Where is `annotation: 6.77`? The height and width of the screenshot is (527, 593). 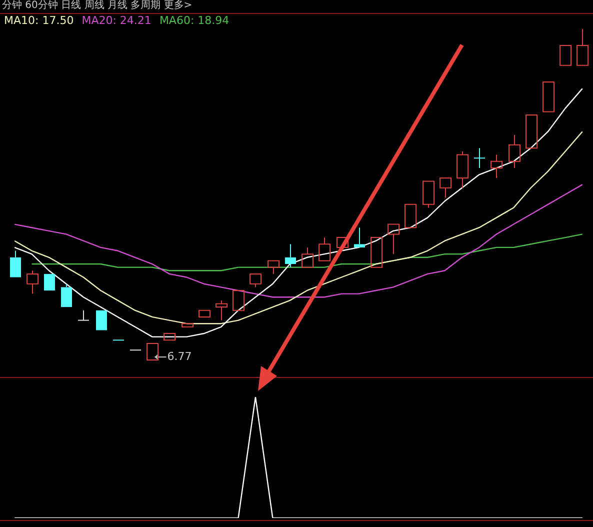
annotation: 6.77 is located at coordinates (179, 356).